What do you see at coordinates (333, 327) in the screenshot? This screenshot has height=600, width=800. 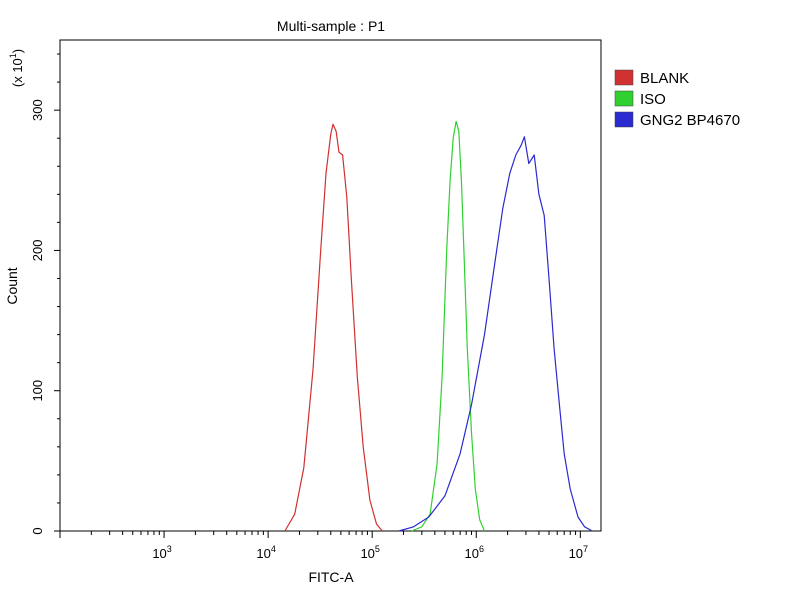 I see `series-line-blank` at bounding box center [333, 327].